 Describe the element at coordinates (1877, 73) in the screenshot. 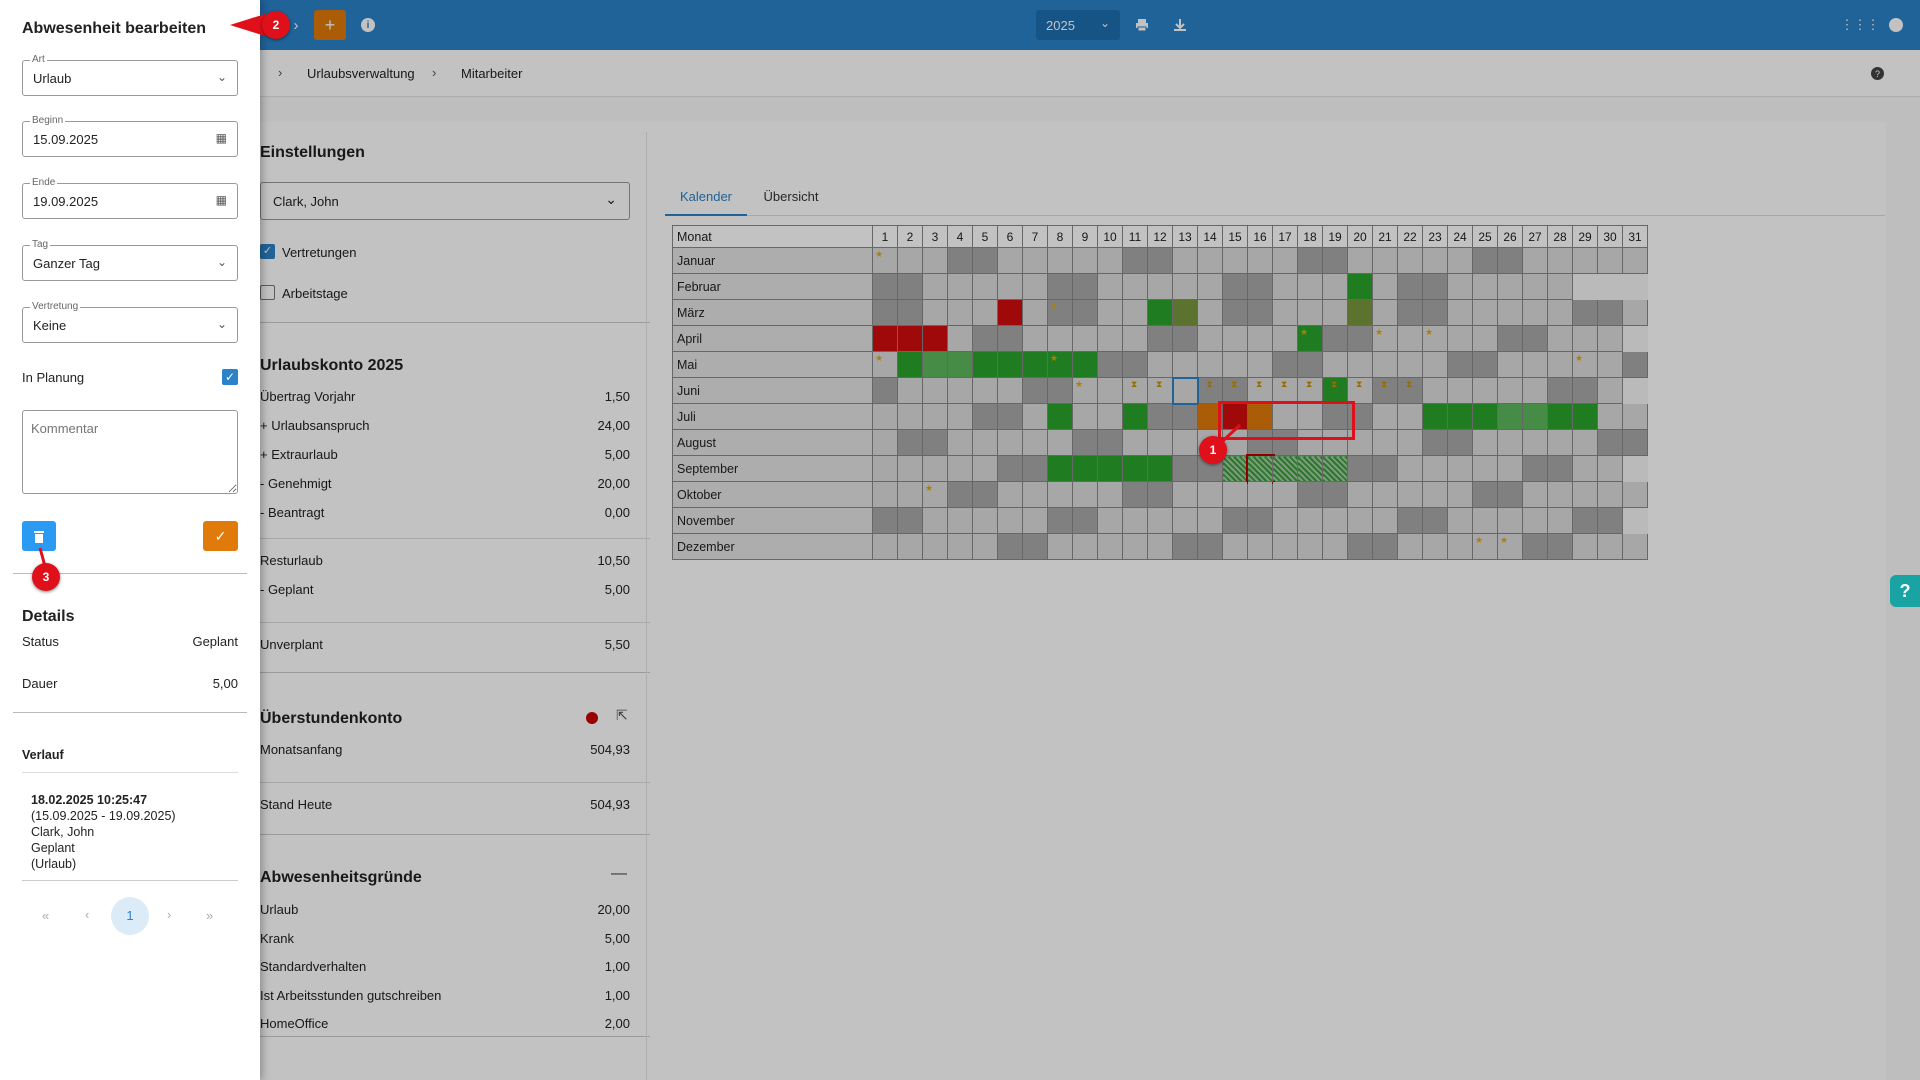

I see `help-icon: ?` at that location.